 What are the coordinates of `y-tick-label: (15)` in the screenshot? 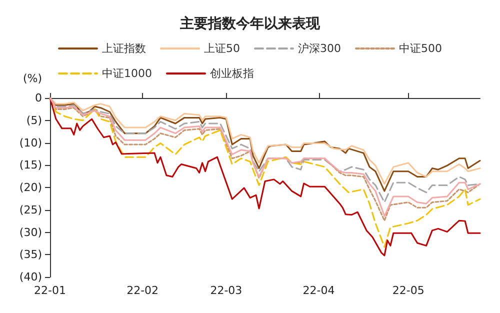 It's located at (30, 165).